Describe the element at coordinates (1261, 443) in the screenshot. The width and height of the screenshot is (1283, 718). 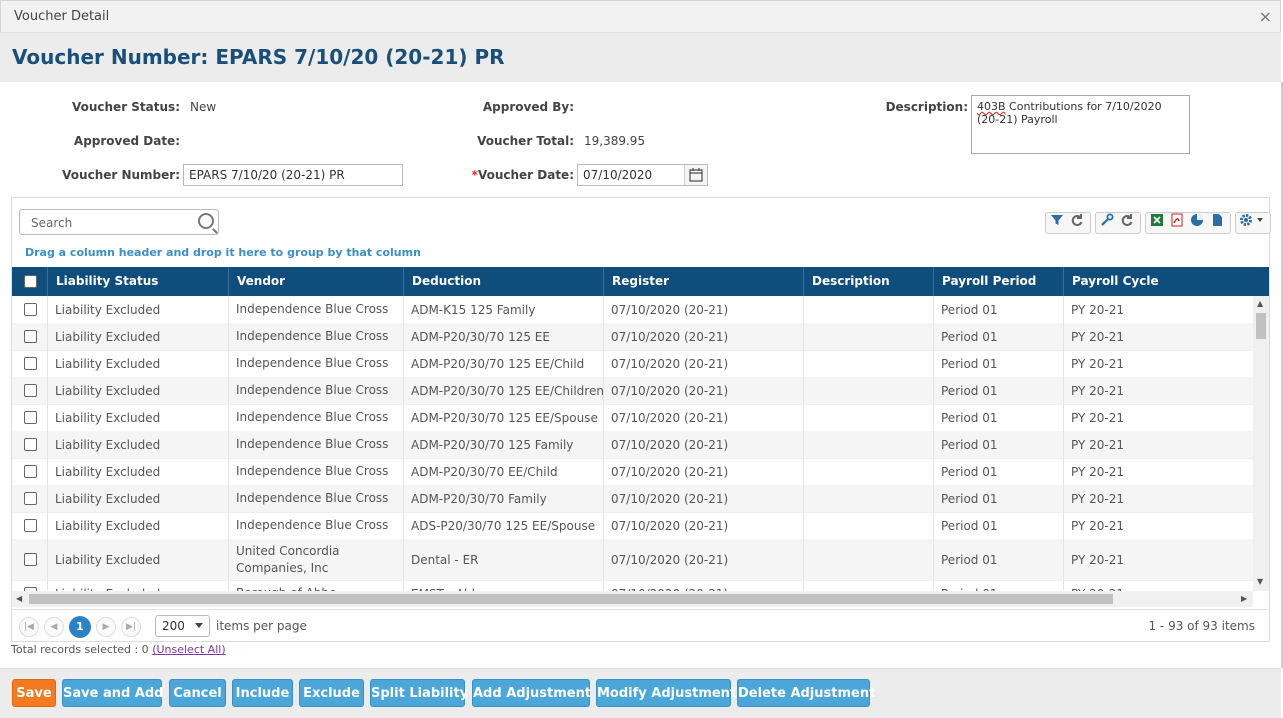
I see `vertical-scrollbar: ▲ ▼` at that location.